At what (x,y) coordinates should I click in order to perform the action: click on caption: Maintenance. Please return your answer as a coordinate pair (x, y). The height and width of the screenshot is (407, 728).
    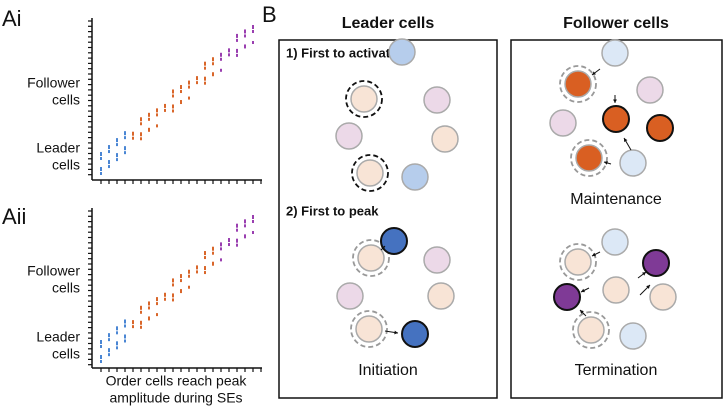
    Looking at the image, I should click on (616, 199).